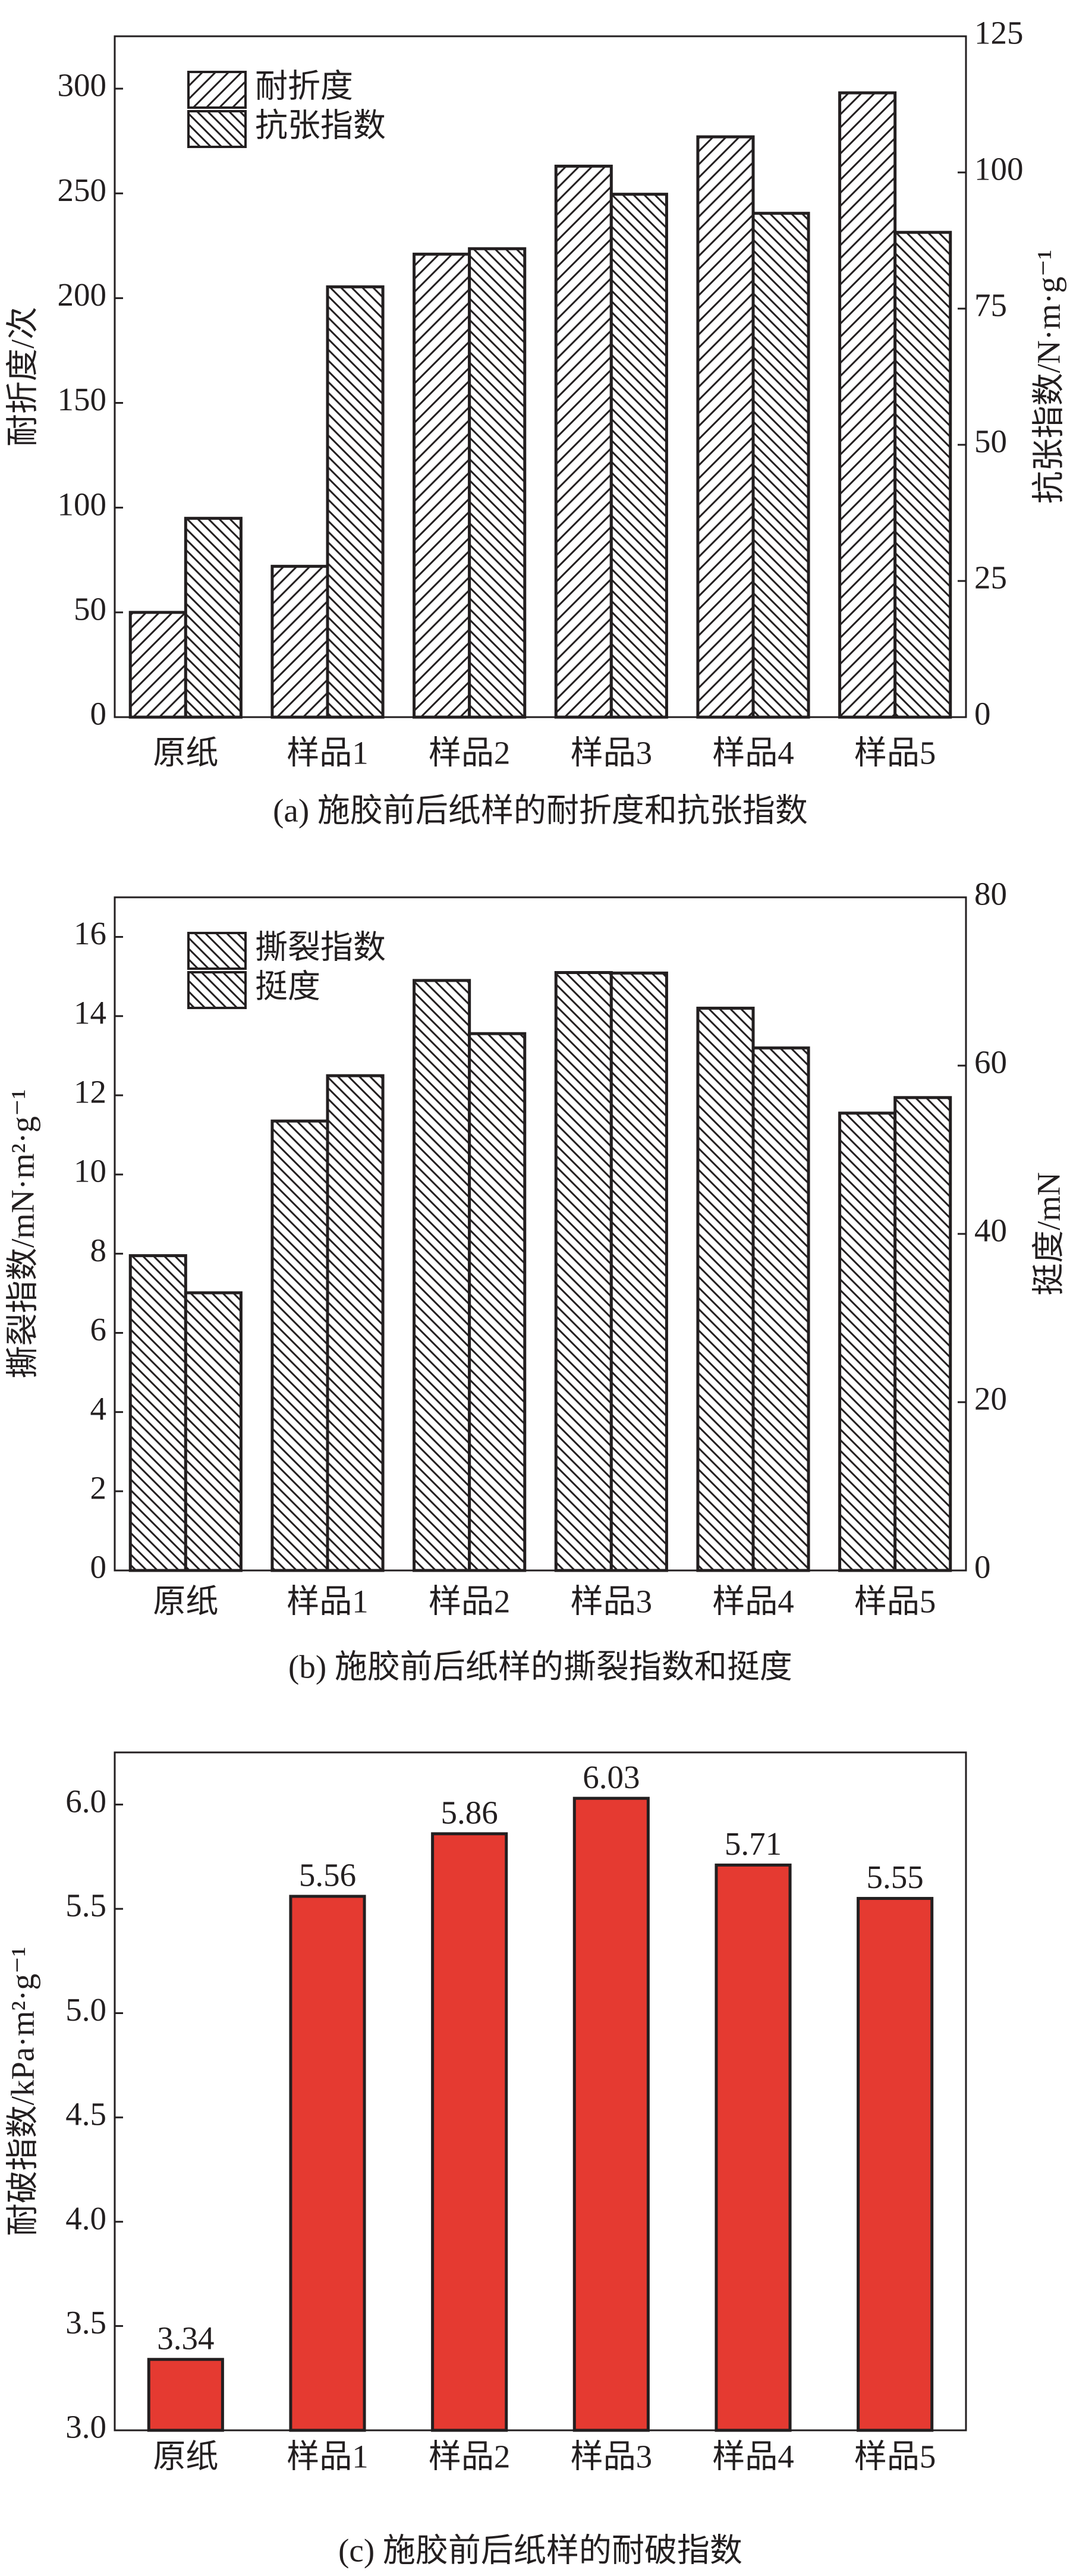 Image resolution: width=1092 pixels, height=2576 pixels. Describe the element at coordinates (86, 2114) in the screenshot. I see `y-tick-label: 4.5` at that location.